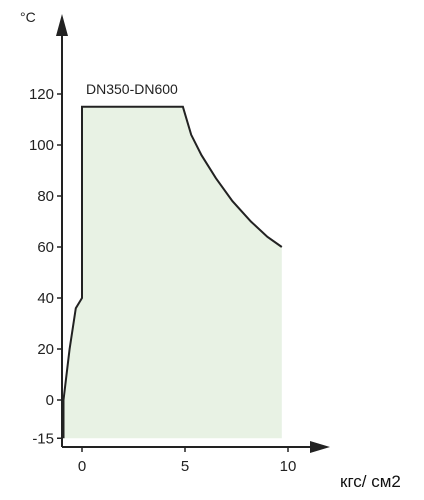 The image size is (424, 500). Describe the element at coordinates (185, 466) in the screenshot. I see `x-tick-label: 5` at that location.